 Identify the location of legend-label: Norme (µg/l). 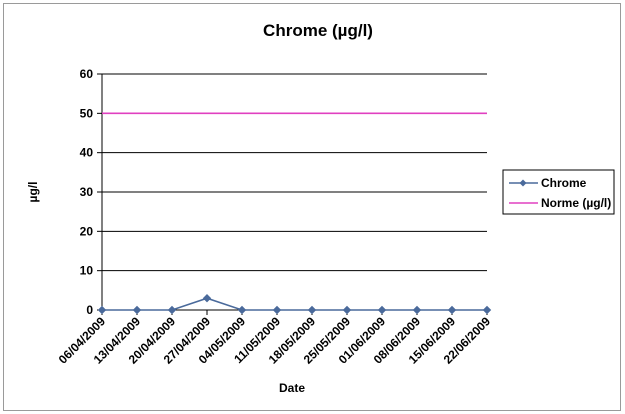
(576, 203).